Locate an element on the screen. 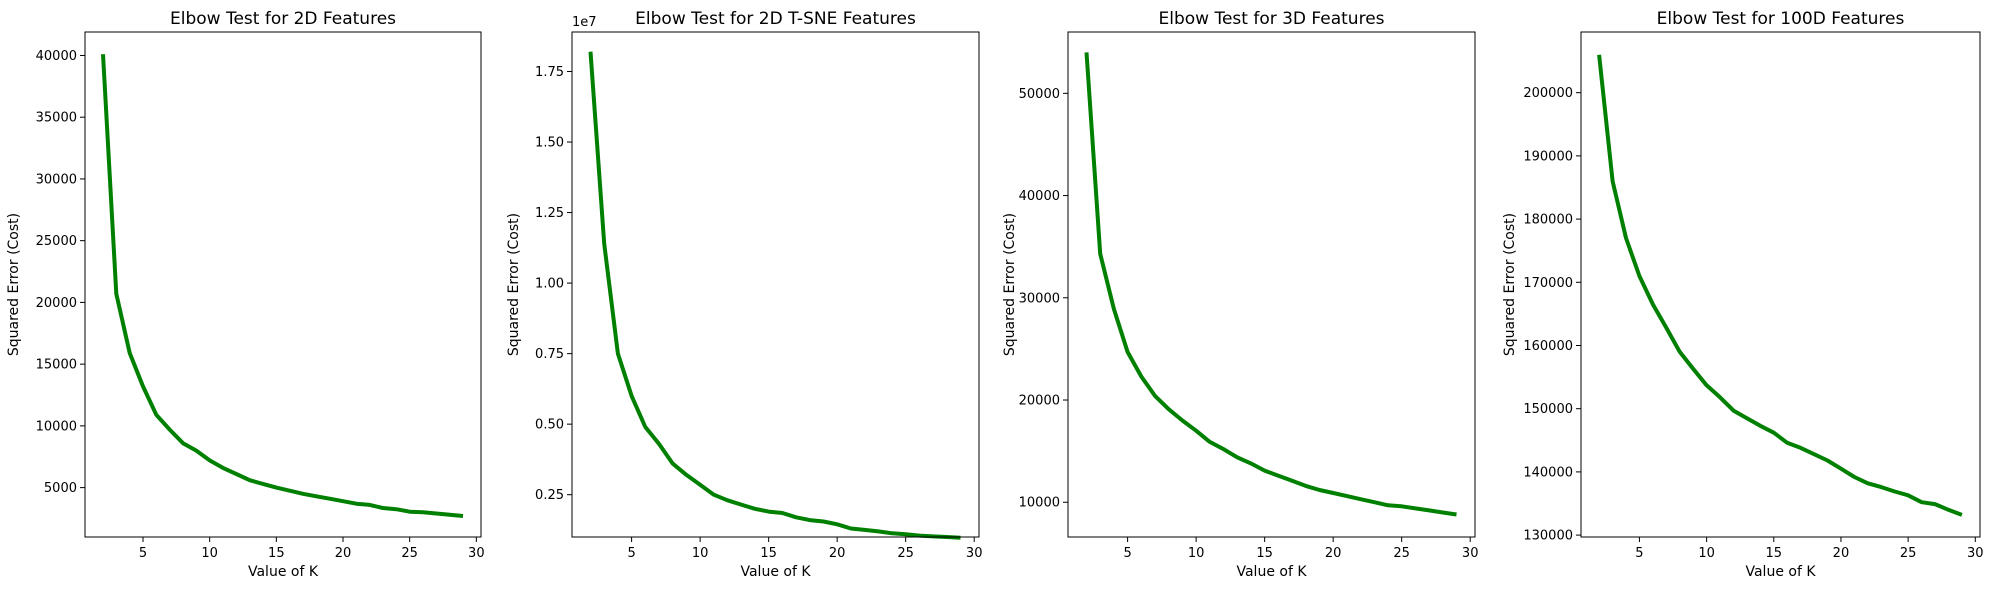  y-tick-label: 1.50 is located at coordinates (549, 143).